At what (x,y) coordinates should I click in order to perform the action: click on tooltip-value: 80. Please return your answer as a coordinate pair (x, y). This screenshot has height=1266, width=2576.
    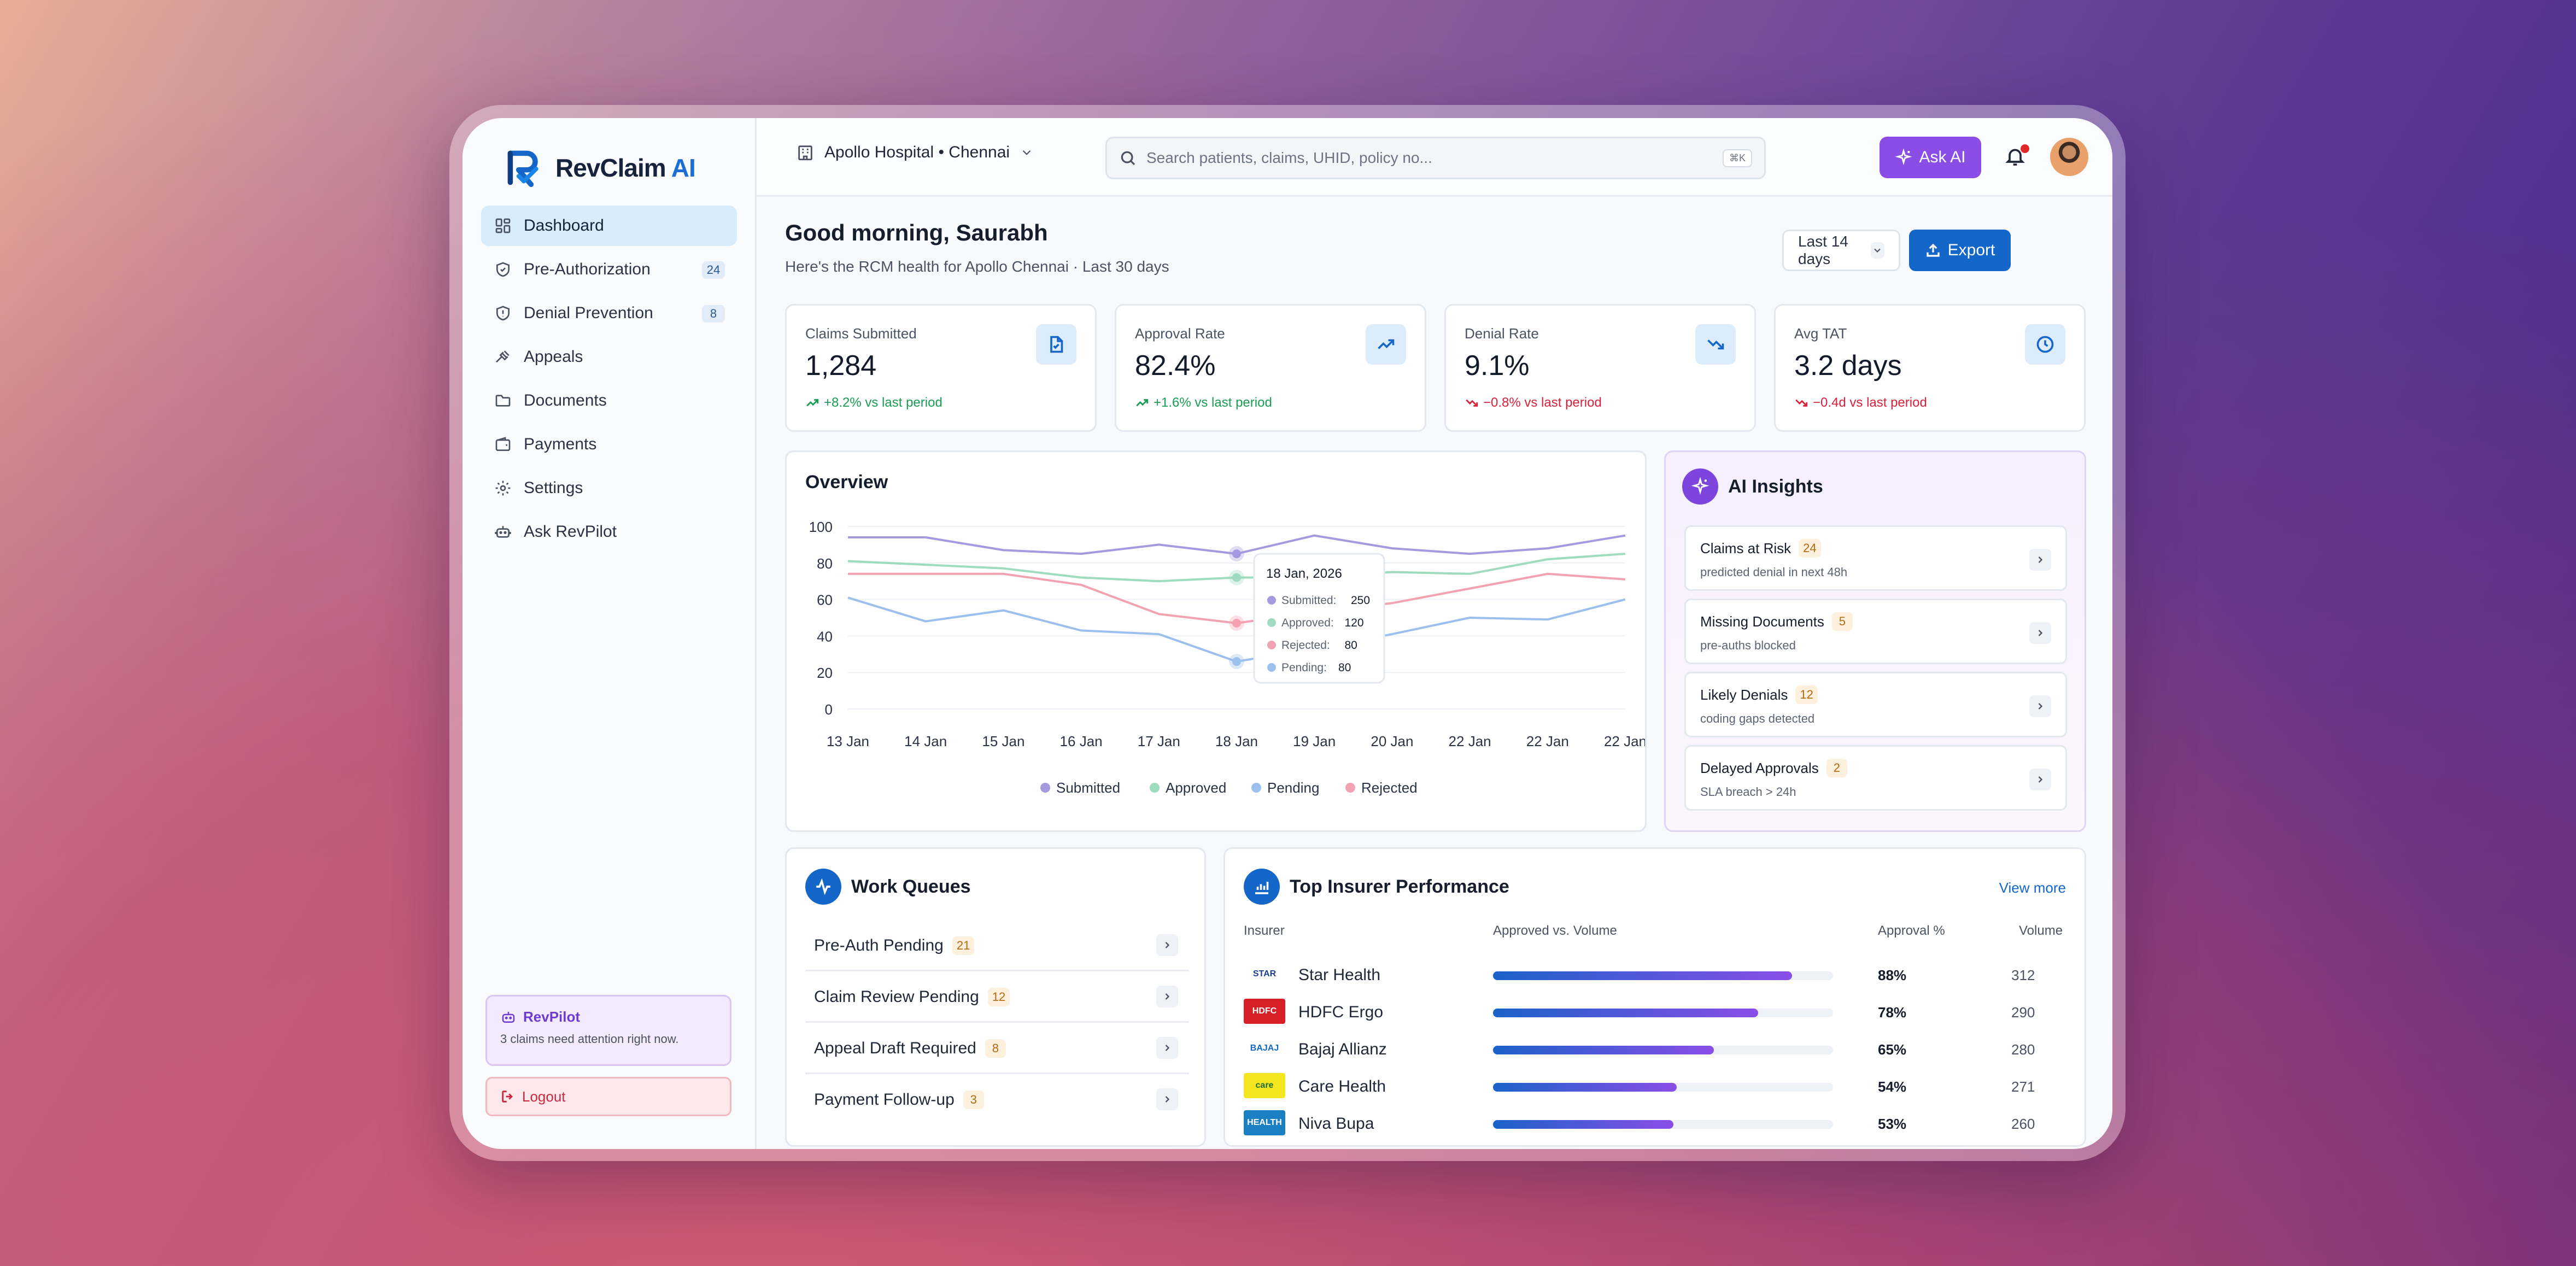
    Looking at the image, I should click on (1351, 646).